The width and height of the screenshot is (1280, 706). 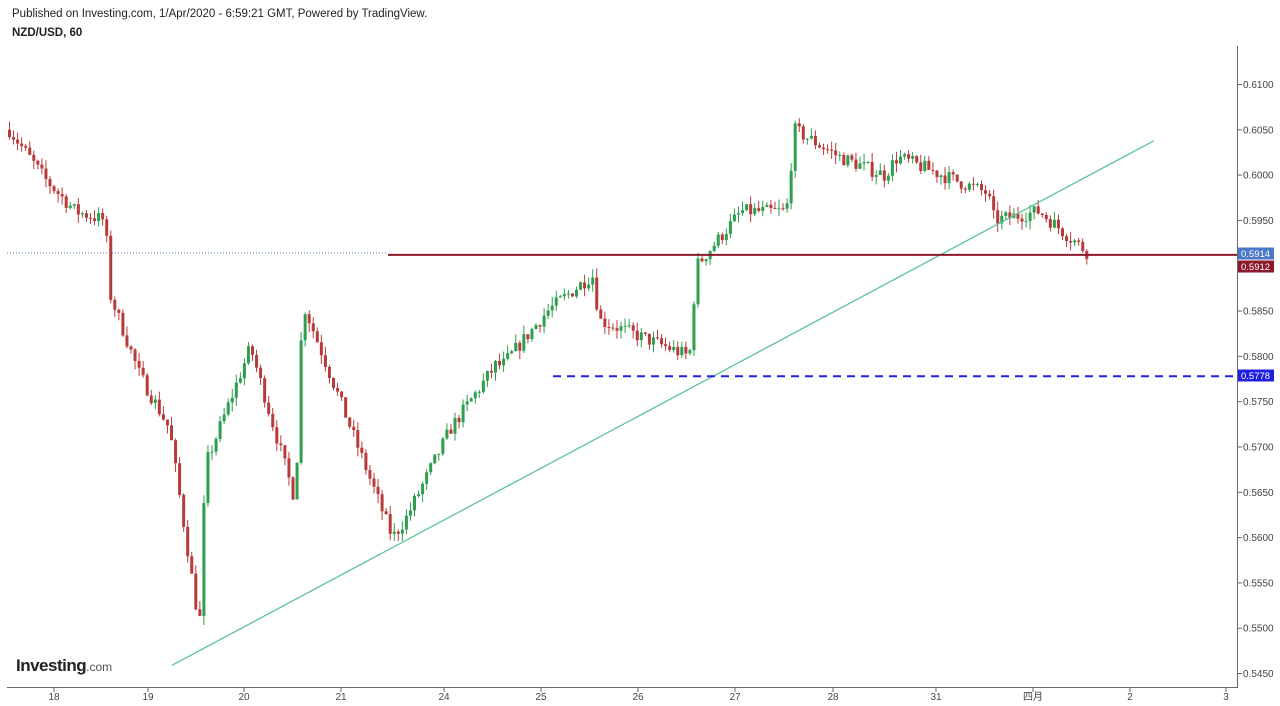 What do you see at coordinates (1255, 254) in the screenshot?
I see `price-tag-label: 0.5914` at bounding box center [1255, 254].